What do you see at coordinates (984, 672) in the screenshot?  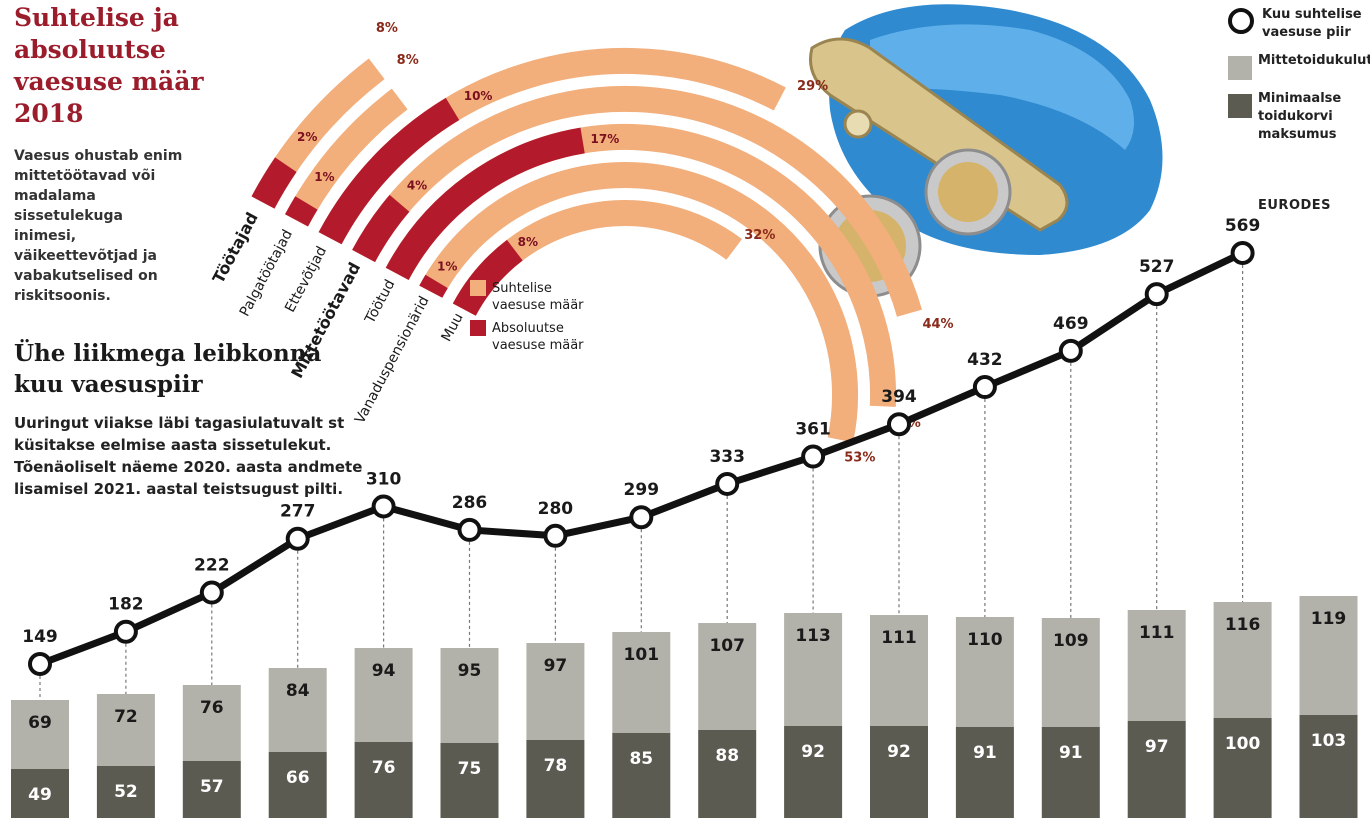 I see `bar-nonfood-2015` at bounding box center [984, 672].